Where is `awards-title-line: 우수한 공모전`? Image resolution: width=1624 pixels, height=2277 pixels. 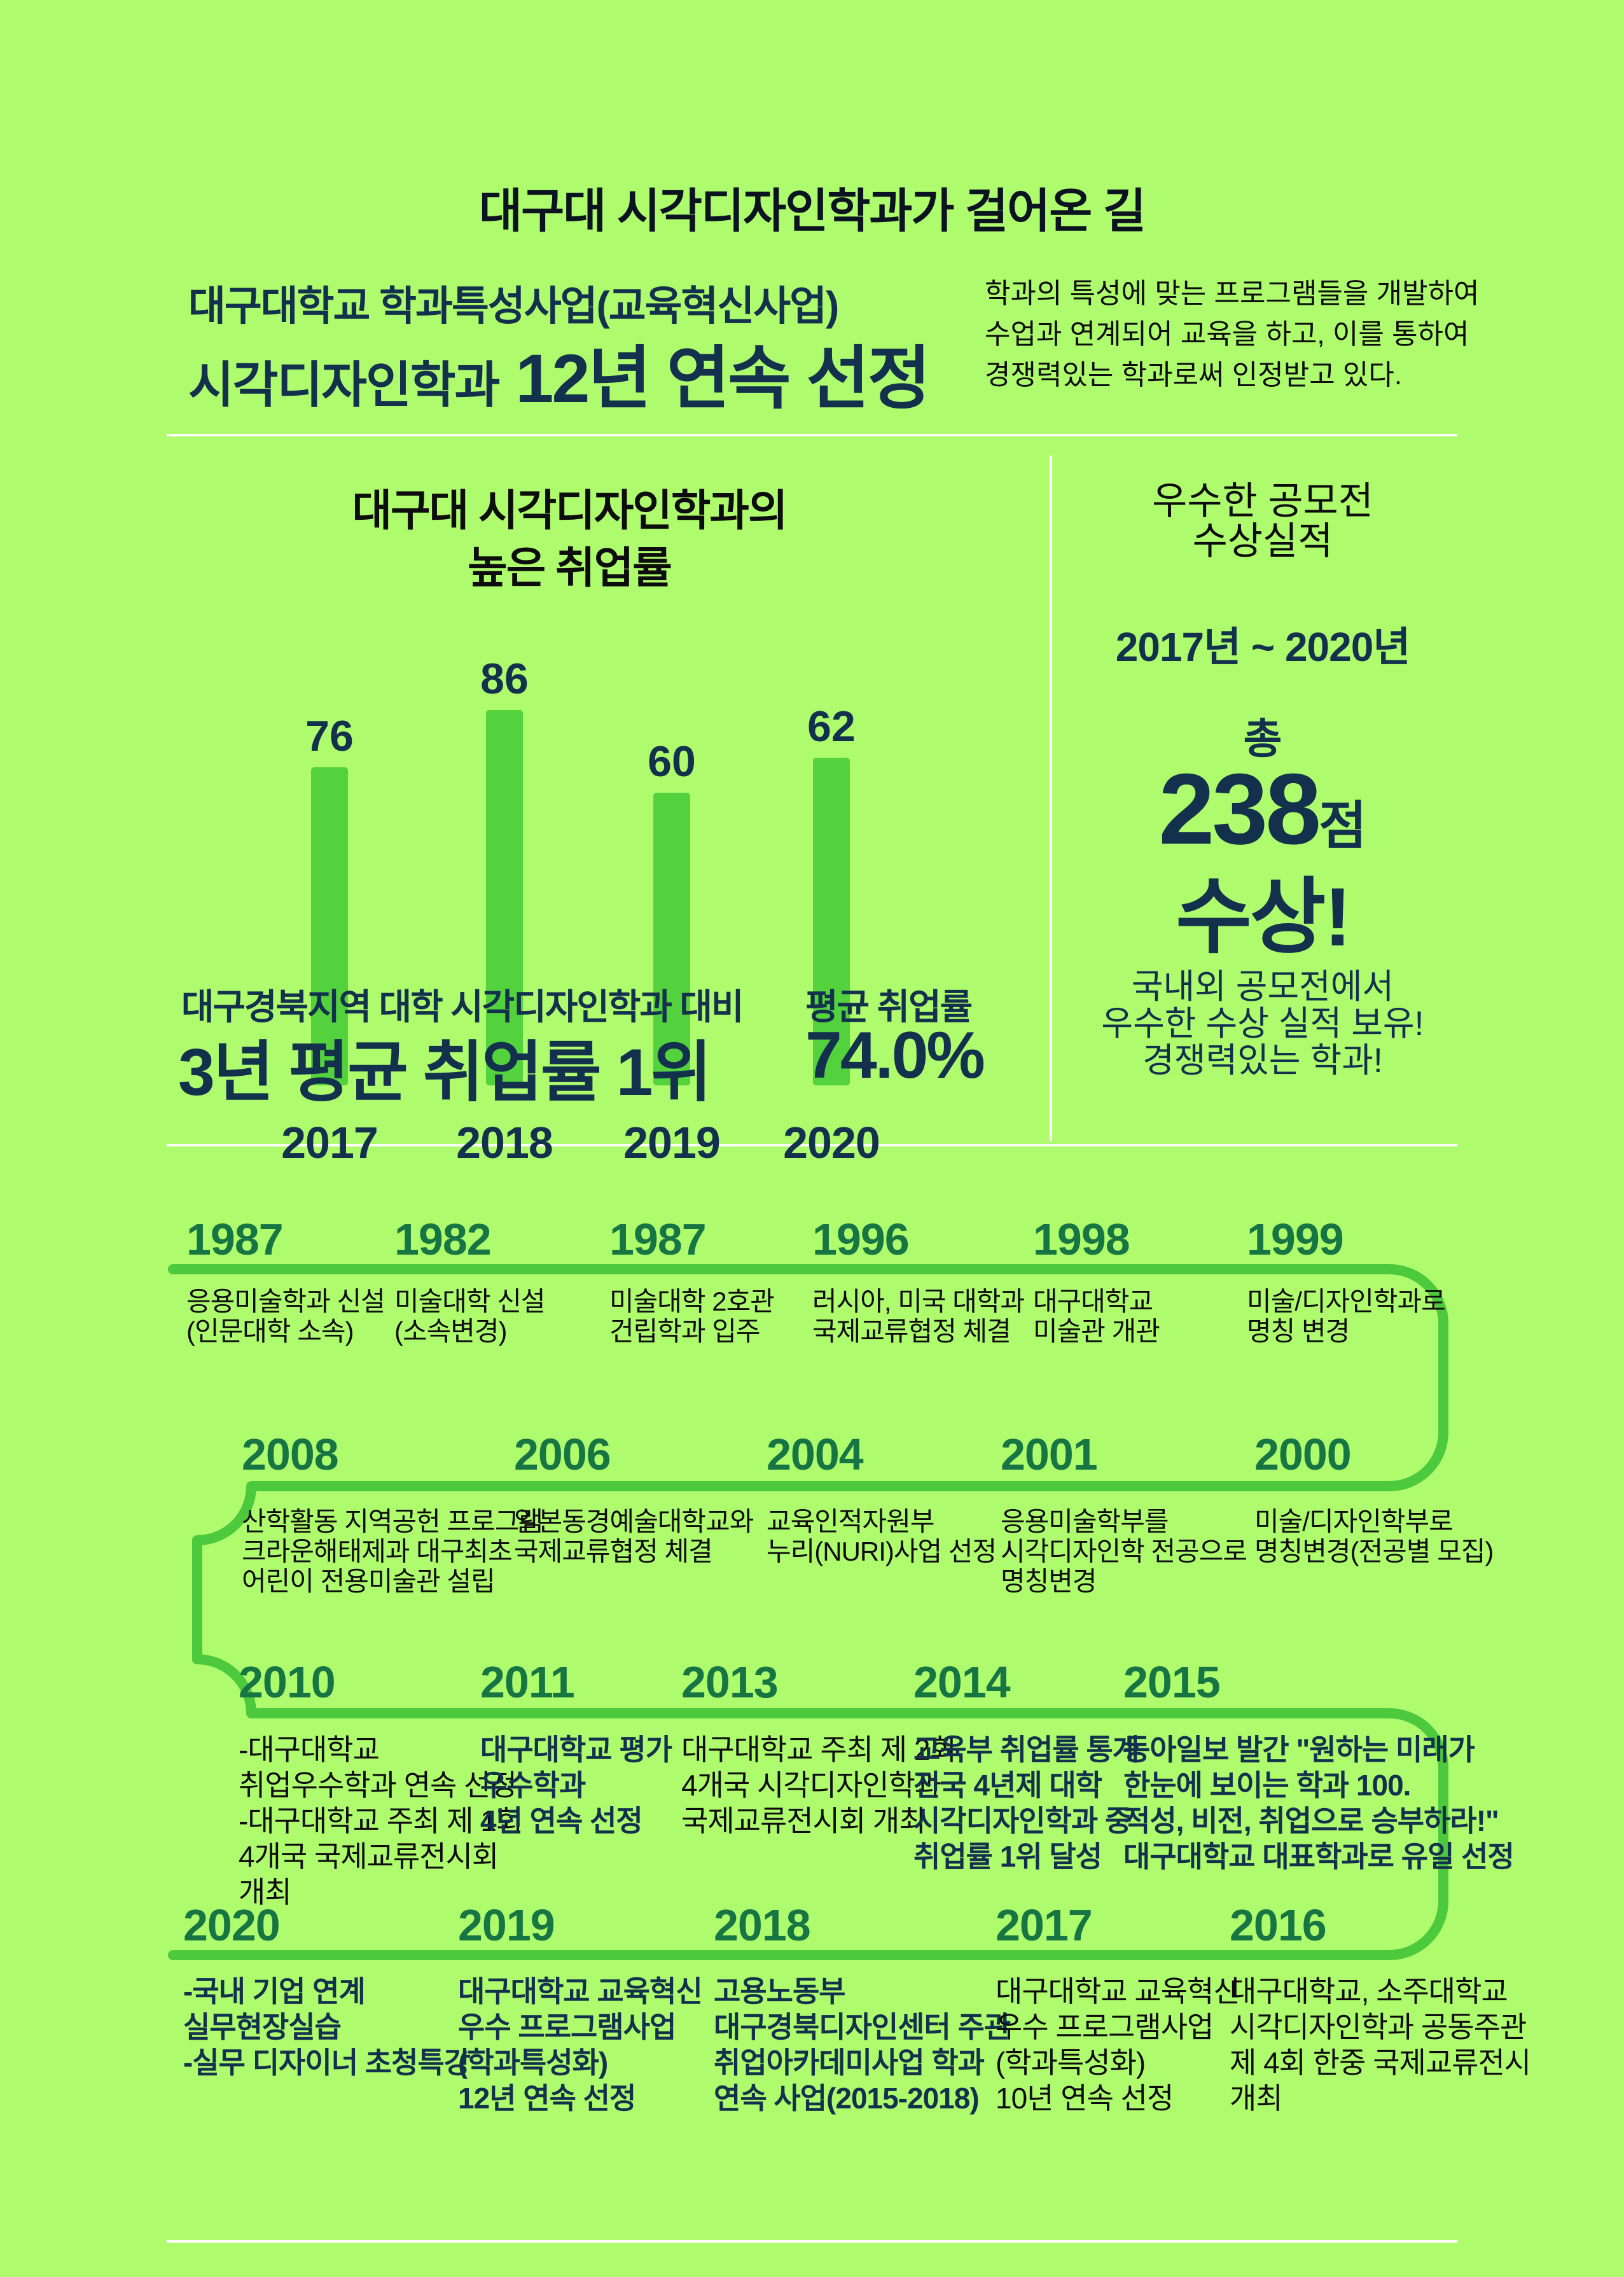
awards-title-line: 우수한 공모전 is located at coordinates (1263, 501).